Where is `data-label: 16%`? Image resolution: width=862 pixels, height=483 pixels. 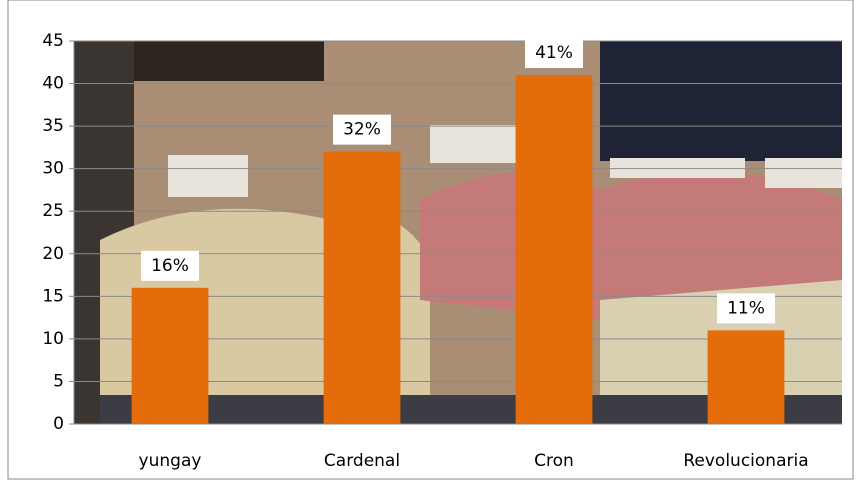
data-label: 16% is located at coordinates (170, 266).